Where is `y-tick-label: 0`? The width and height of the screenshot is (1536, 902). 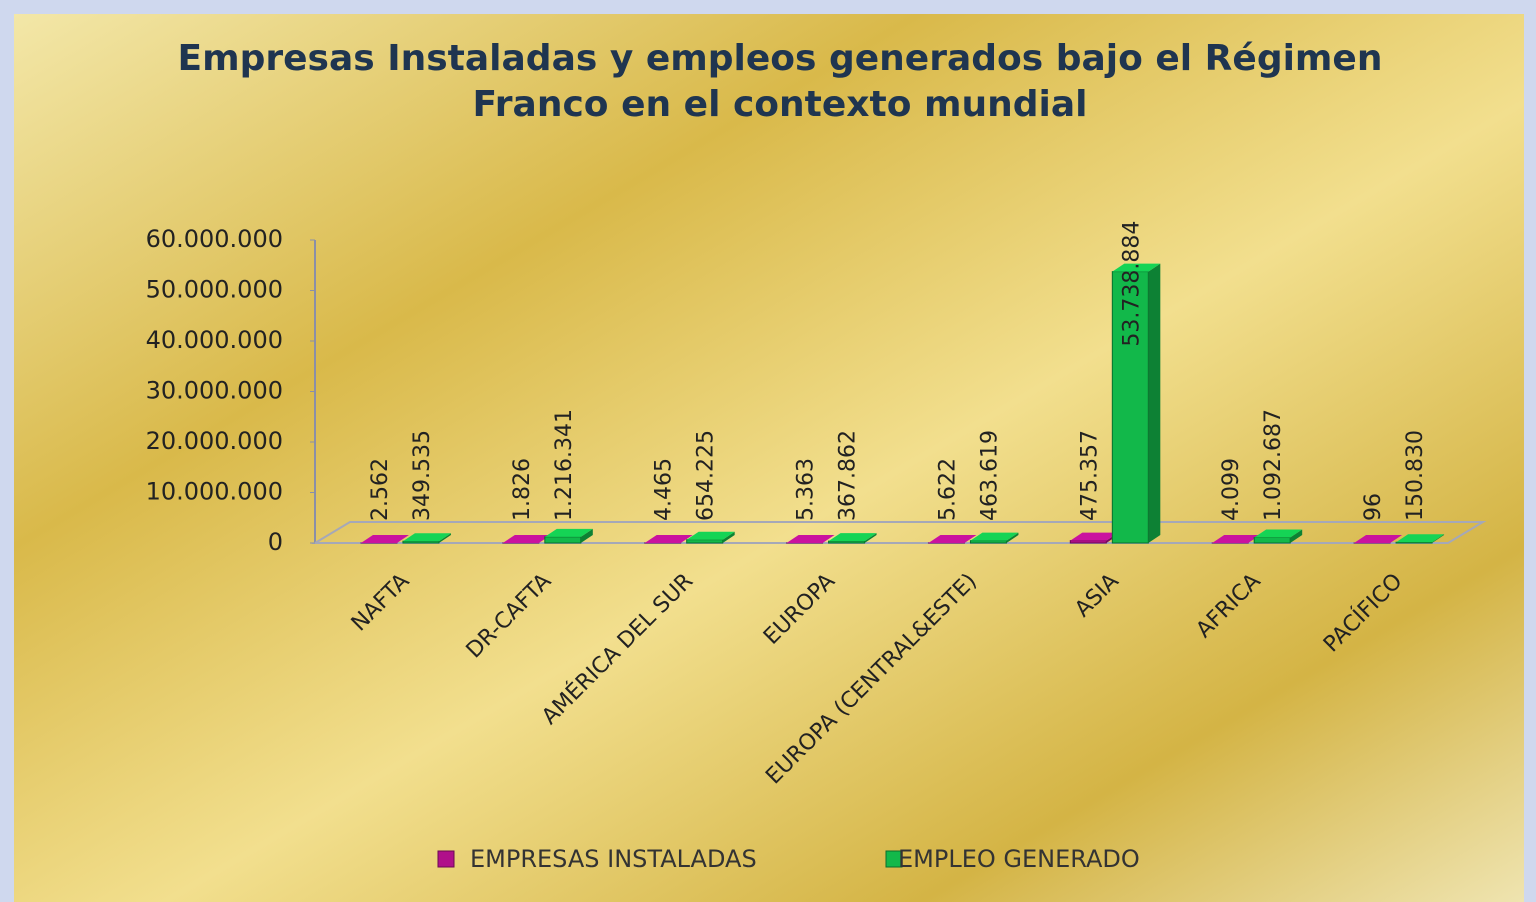
y-tick-label: 0 is located at coordinates (275, 542).